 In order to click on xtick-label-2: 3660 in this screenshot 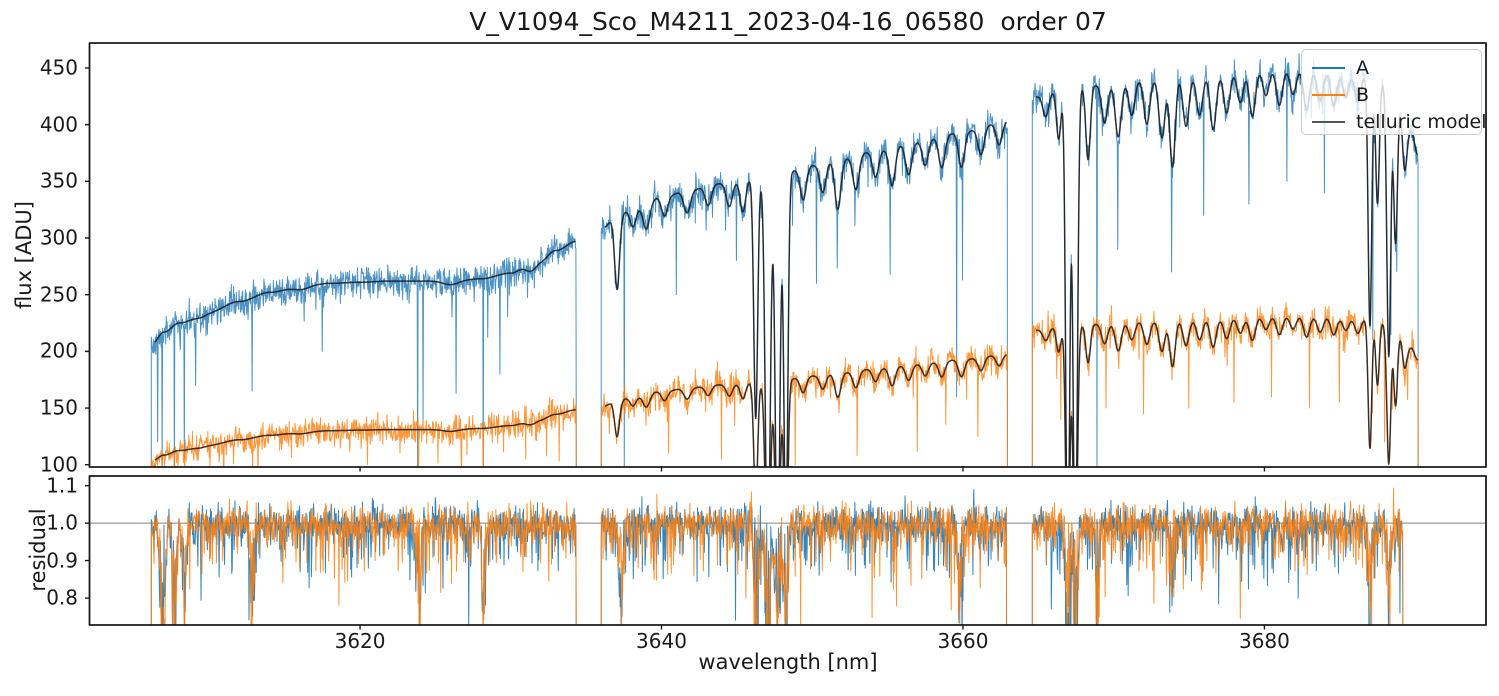, I will do `click(963, 641)`.